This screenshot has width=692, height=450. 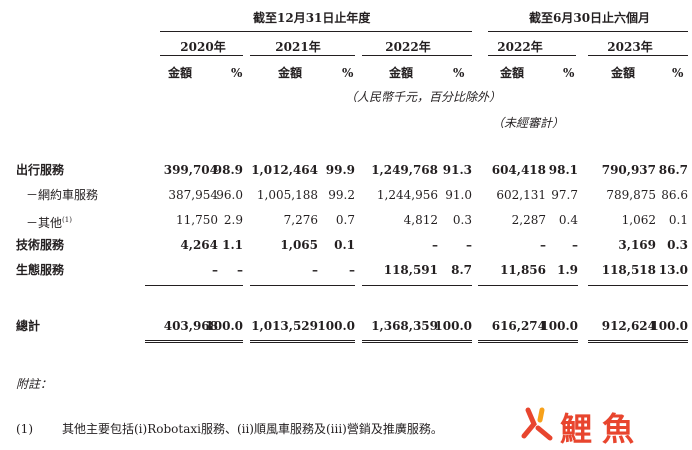 What do you see at coordinates (407, 195) in the screenshot?
I see `amount-cell: 1,244,956` at bounding box center [407, 195].